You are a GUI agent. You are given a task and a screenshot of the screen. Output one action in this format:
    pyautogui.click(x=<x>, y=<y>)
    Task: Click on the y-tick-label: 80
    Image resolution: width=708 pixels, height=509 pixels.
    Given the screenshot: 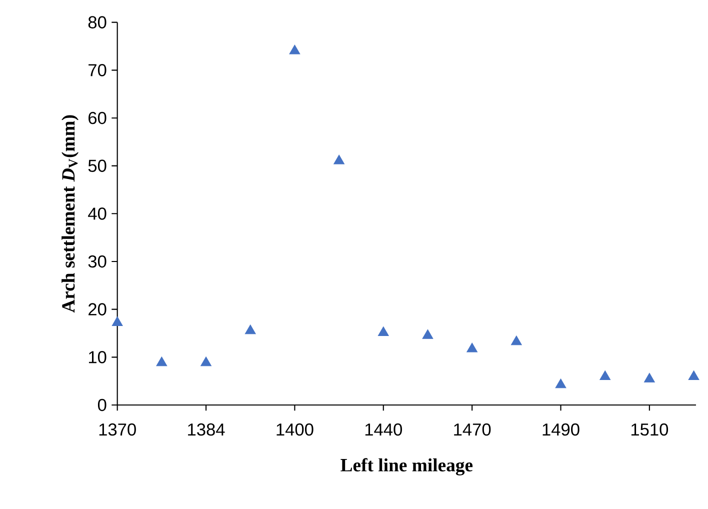 What is the action you would take?
    pyautogui.click(x=97, y=22)
    